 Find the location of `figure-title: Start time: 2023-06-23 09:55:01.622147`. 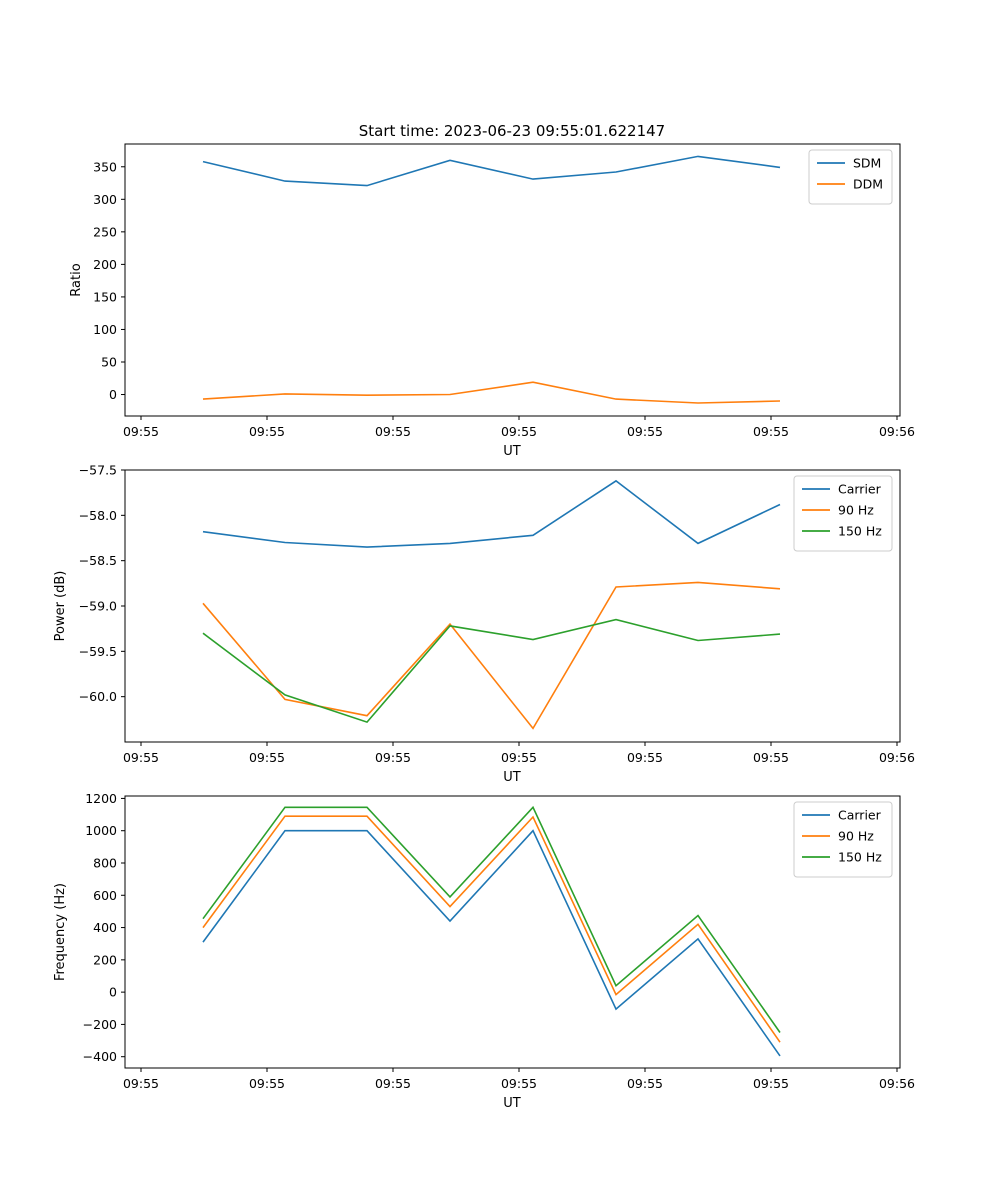

figure-title: Start time: 2023-06-23 09:55:01.622147 is located at coordinates (512, 131).